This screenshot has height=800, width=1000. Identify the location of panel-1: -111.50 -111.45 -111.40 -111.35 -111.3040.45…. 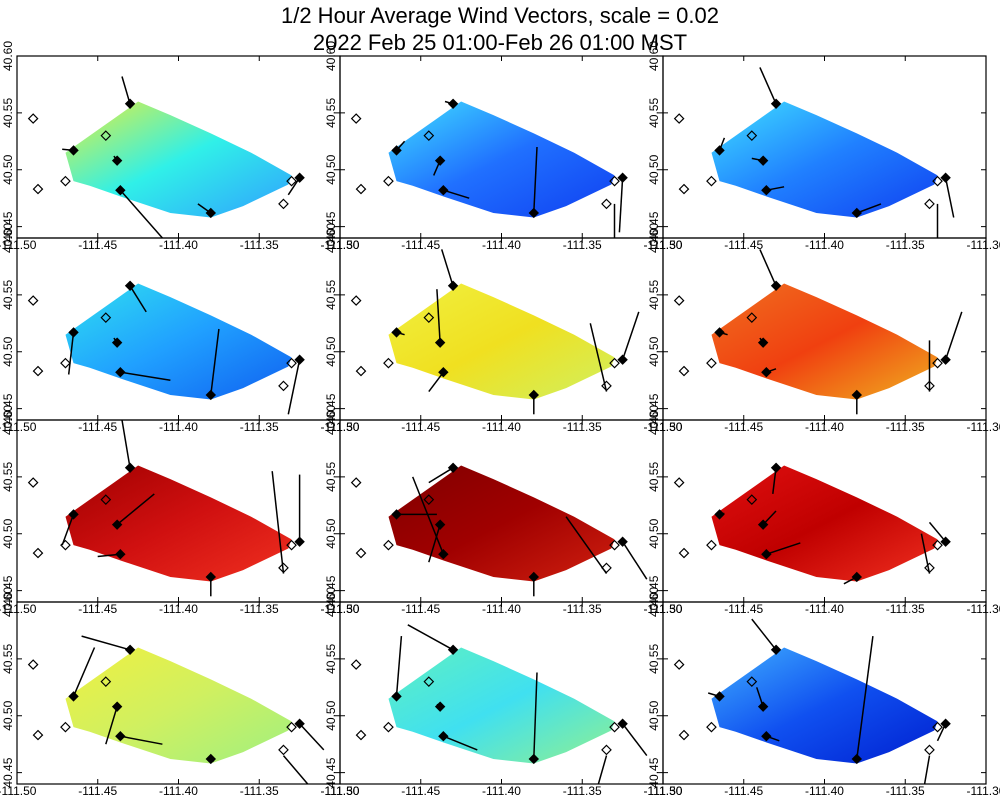
(180, 146).